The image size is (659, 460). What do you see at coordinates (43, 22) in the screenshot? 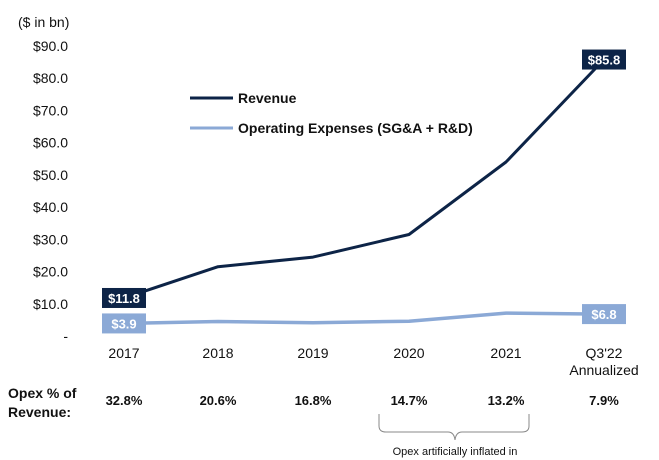
I see `unit-label: ($ in bn)` at bounding box center [43, 22].